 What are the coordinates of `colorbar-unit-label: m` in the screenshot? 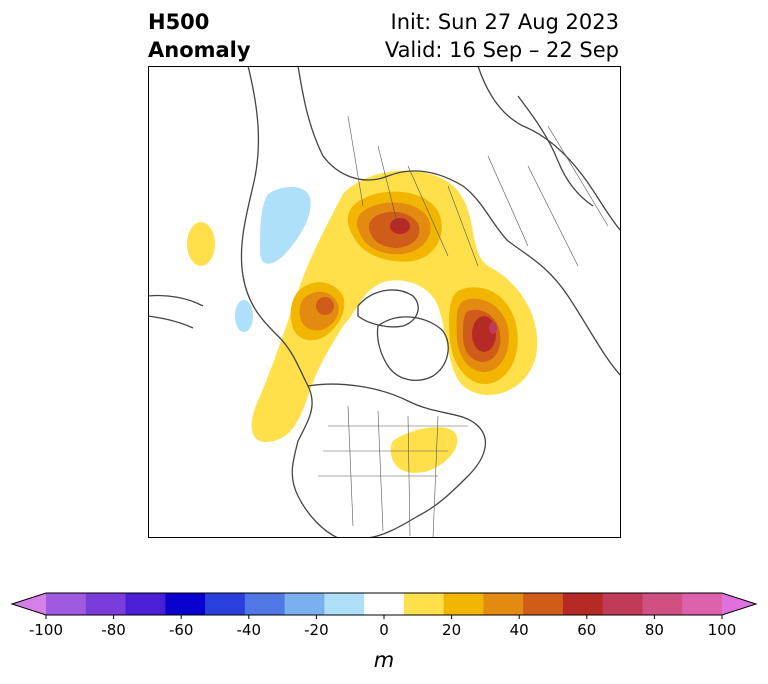 It's located at (384, 660).